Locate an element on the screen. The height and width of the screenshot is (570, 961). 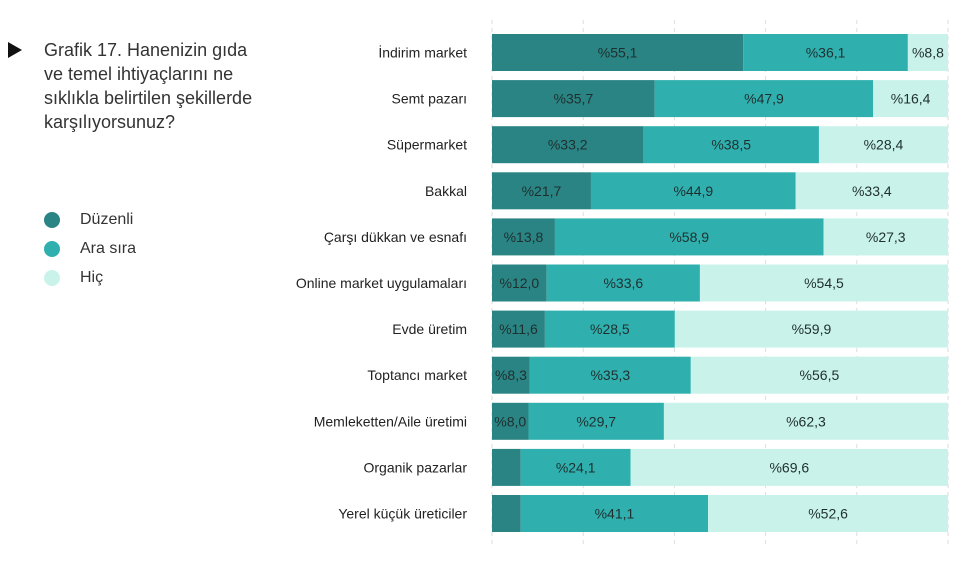
data-label-hic-evde-uretim: %59,9 is located at coordinates (812, 329).